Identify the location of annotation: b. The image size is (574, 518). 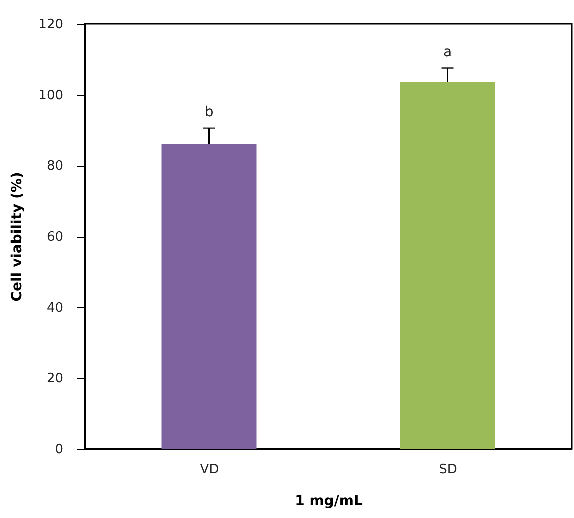
(209, 112).